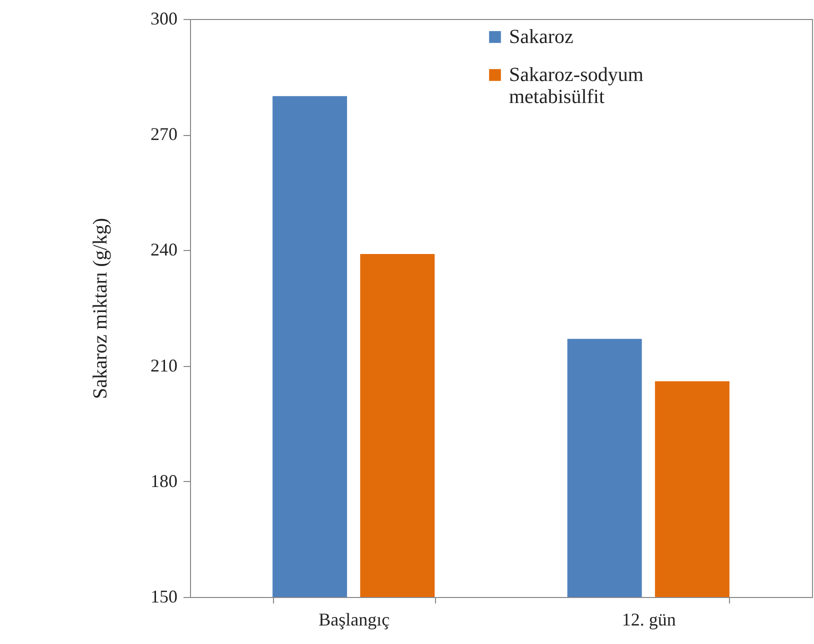 The height and width of the screenshot is (644, 814). I want to click on x-tick-label: Başlangıç, so click(354, 620).